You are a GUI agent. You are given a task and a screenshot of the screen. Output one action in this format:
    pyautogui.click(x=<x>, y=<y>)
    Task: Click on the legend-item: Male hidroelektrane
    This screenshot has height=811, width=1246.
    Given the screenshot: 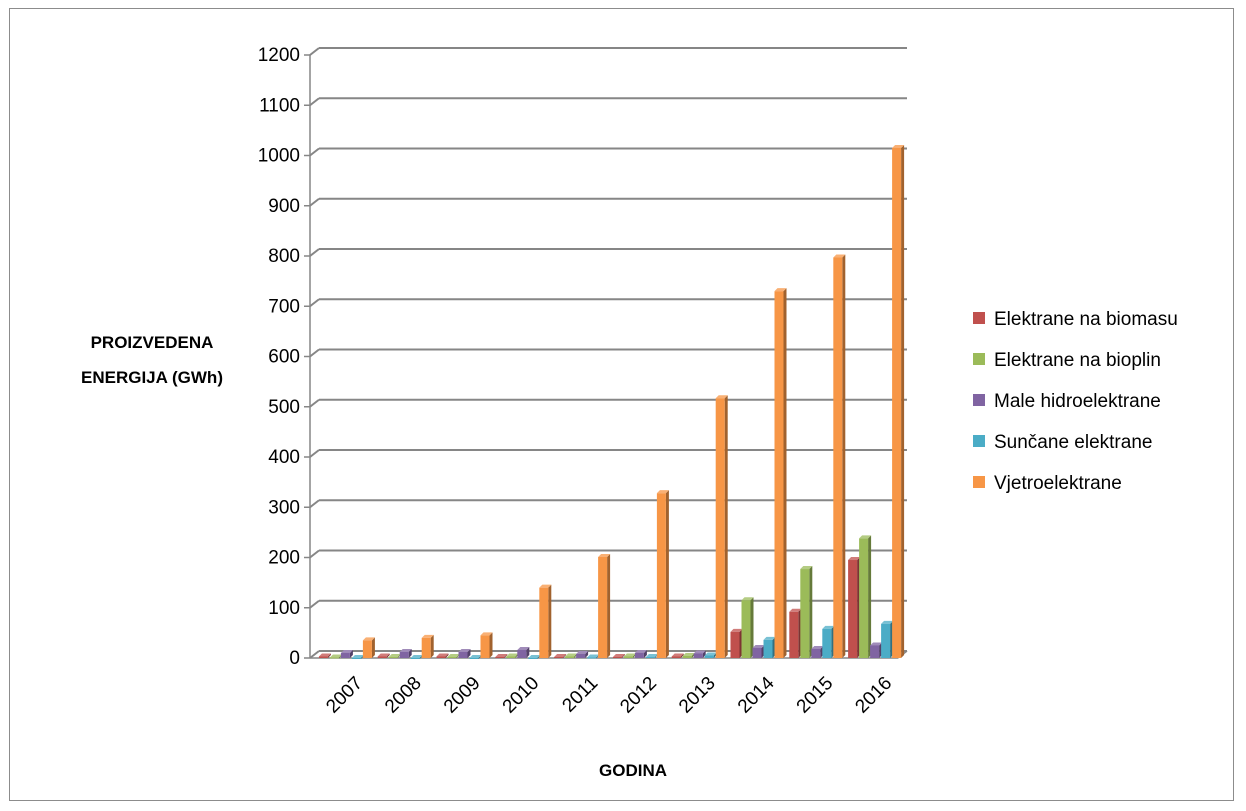 What is the action you would take?
    pyautogui.click(x=1067, y=401)
    